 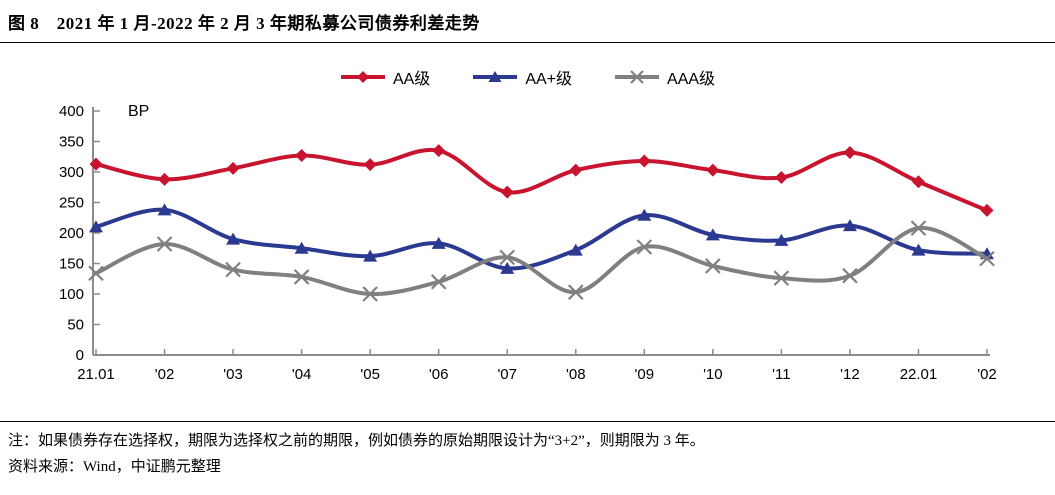 I want to click on x-tick-label: '04, so click(x=302, y=374).